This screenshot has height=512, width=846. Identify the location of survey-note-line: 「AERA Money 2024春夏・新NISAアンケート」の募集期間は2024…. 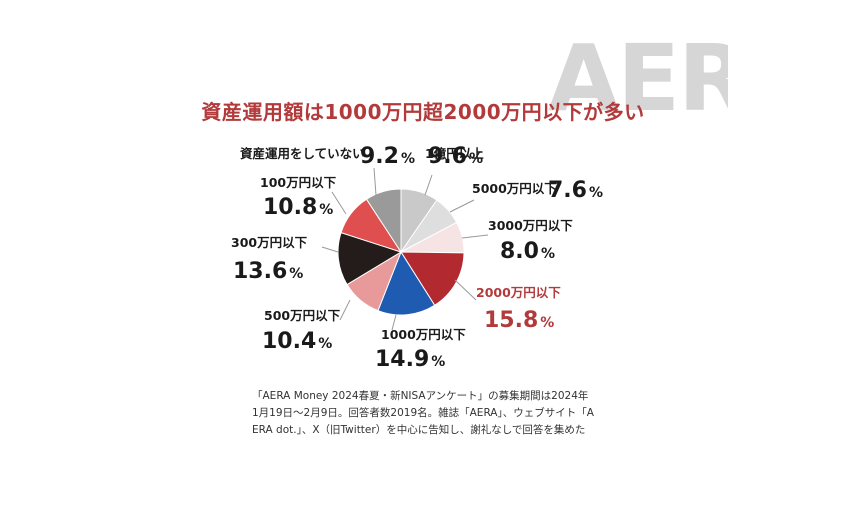
(420, 396).